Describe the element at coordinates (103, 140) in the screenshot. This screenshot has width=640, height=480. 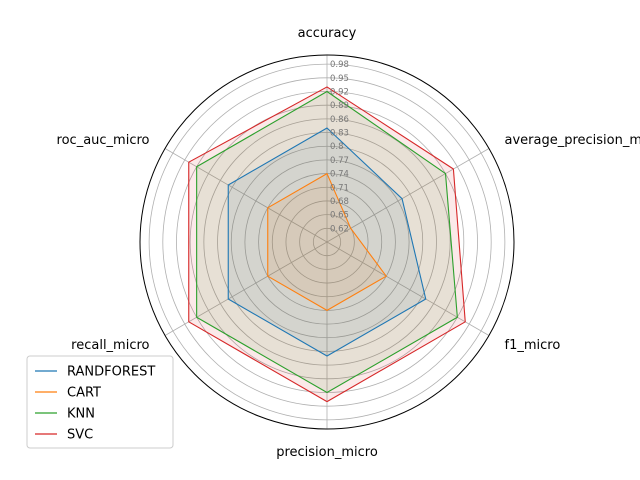
I see `axis-label-roc-auc-micro: roc_auc_micro` at that location.